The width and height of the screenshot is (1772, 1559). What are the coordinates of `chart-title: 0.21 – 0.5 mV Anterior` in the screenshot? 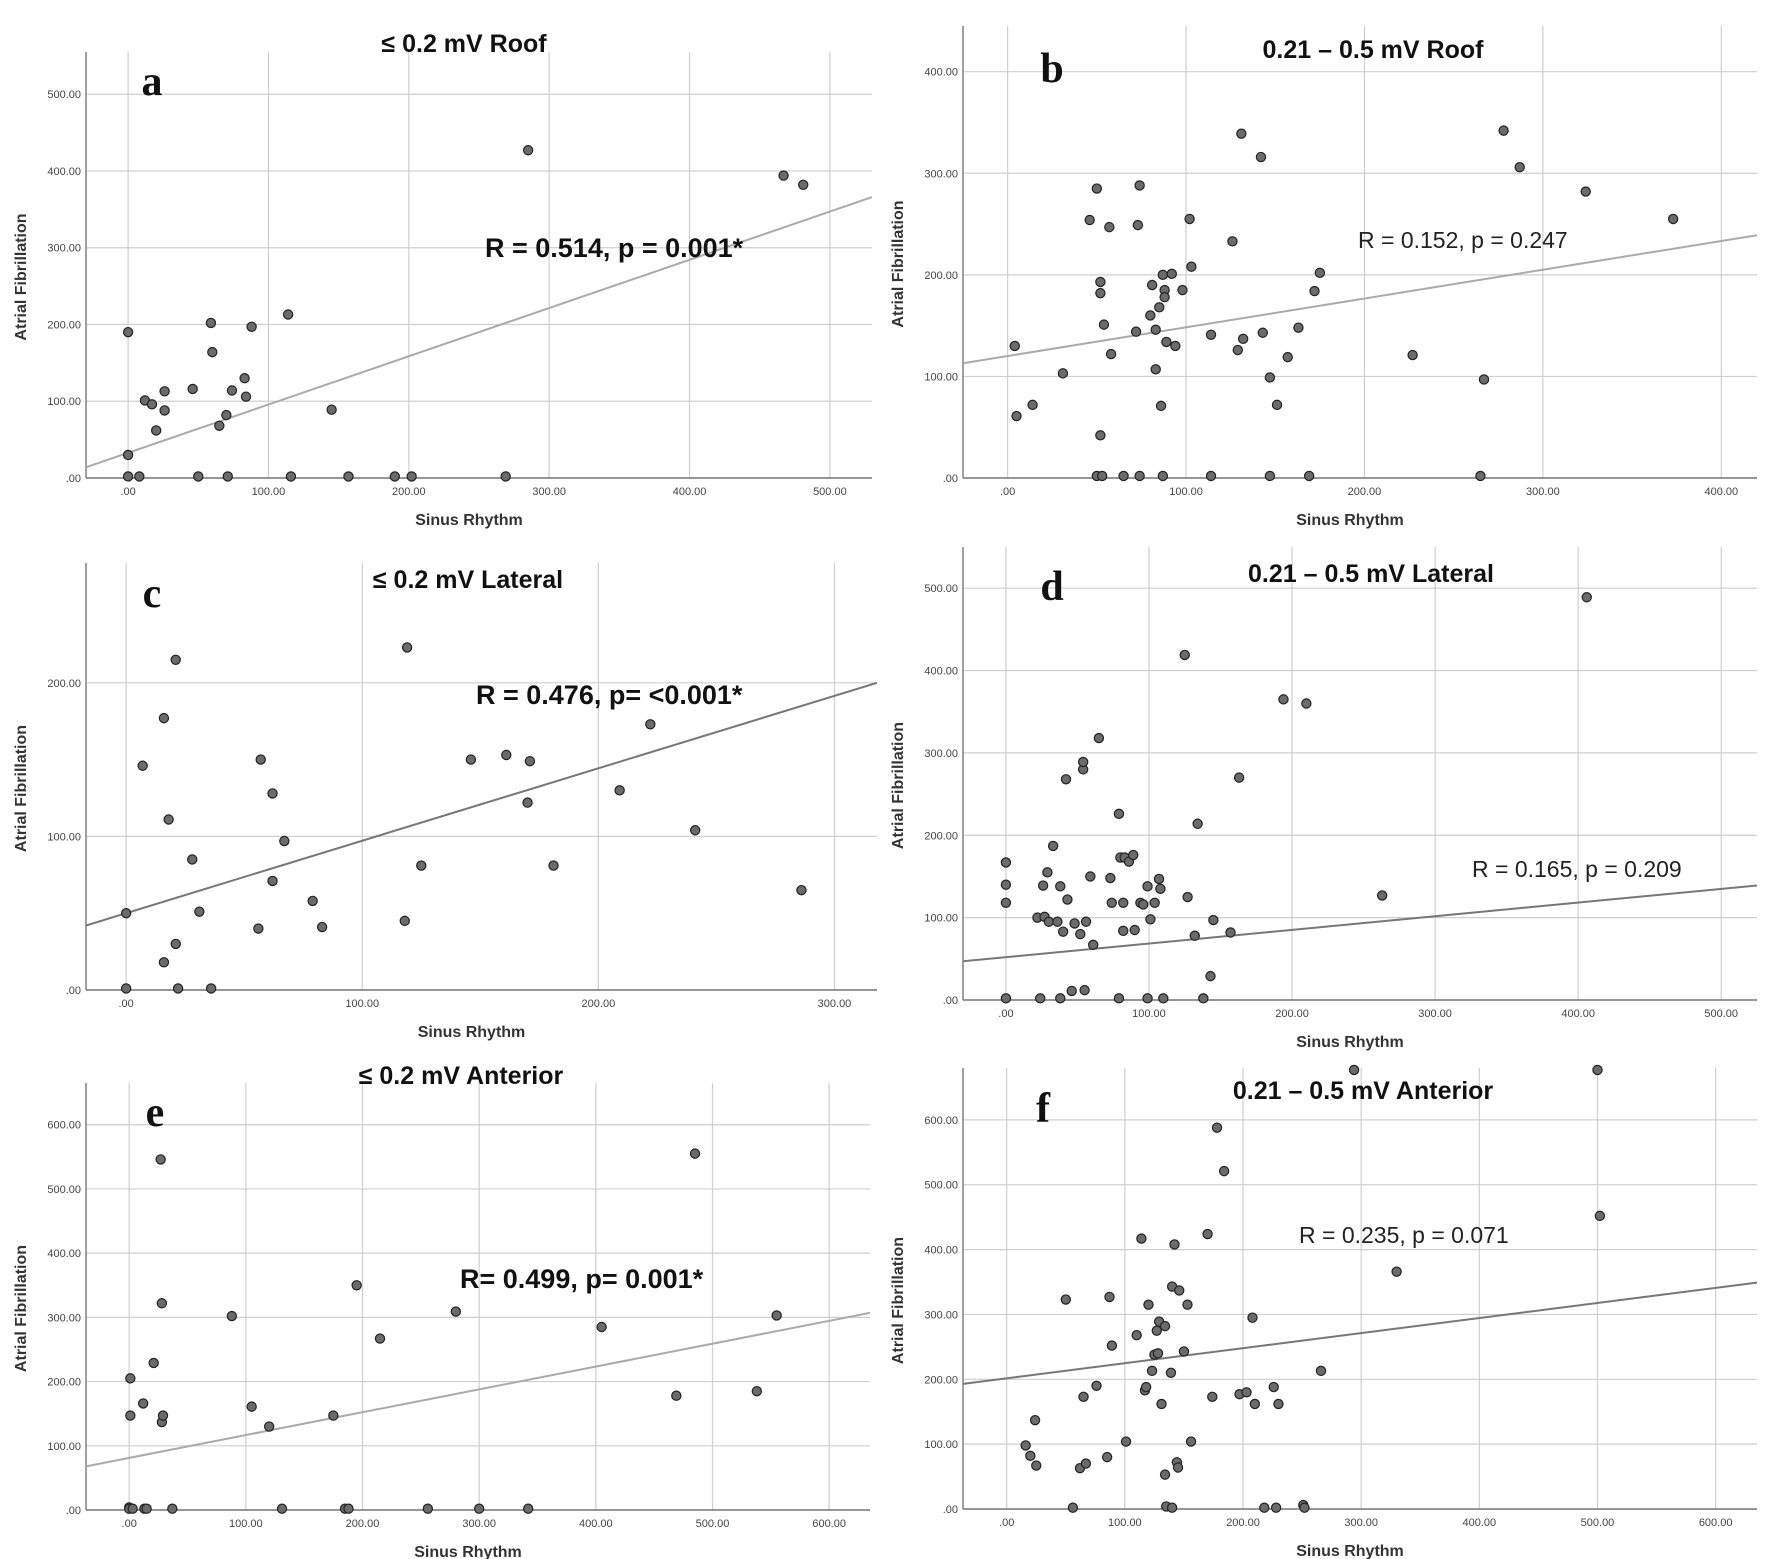 It's located at (1363, 1091).